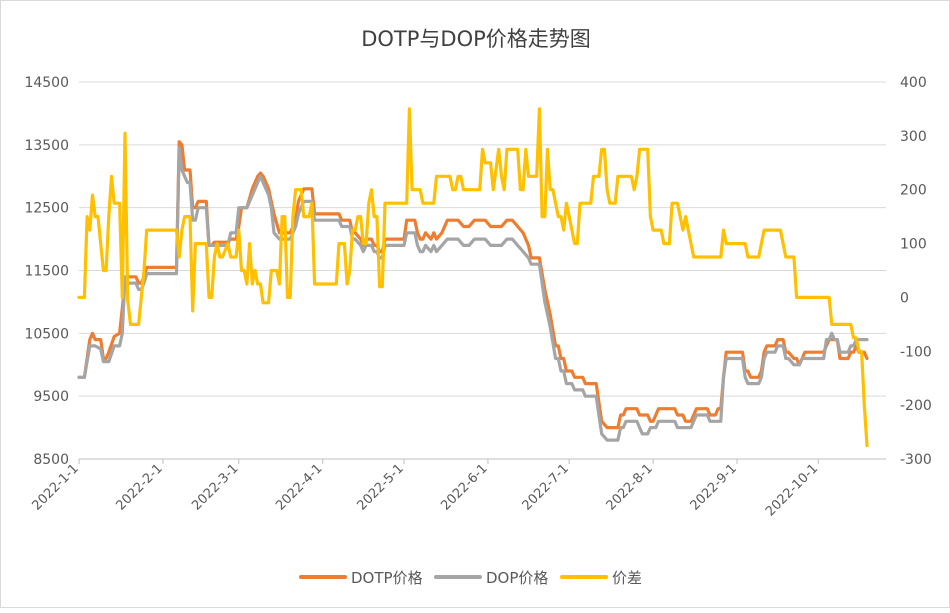 The height and width of the screenshot is (613, 950). What do you see at coordinates (714, 487) in the screenshot?
I see `x-tick-label: 2022-9-1` at bounding box center [714, 487].